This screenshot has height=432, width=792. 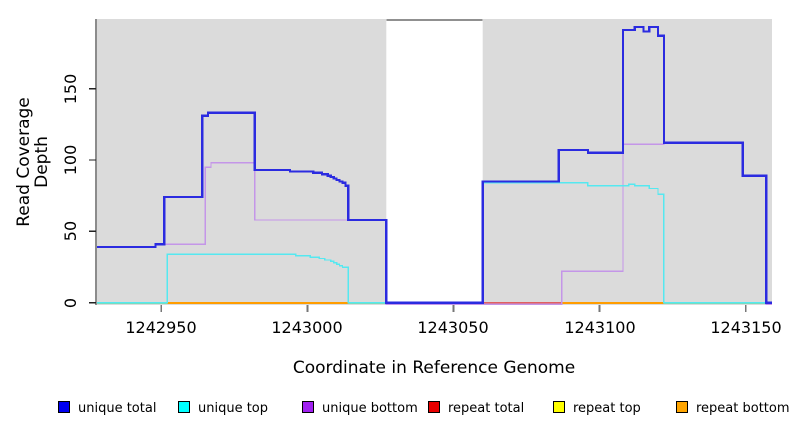 I want to click on repeat-top-swatch-icon, so click(x=559, y=407).